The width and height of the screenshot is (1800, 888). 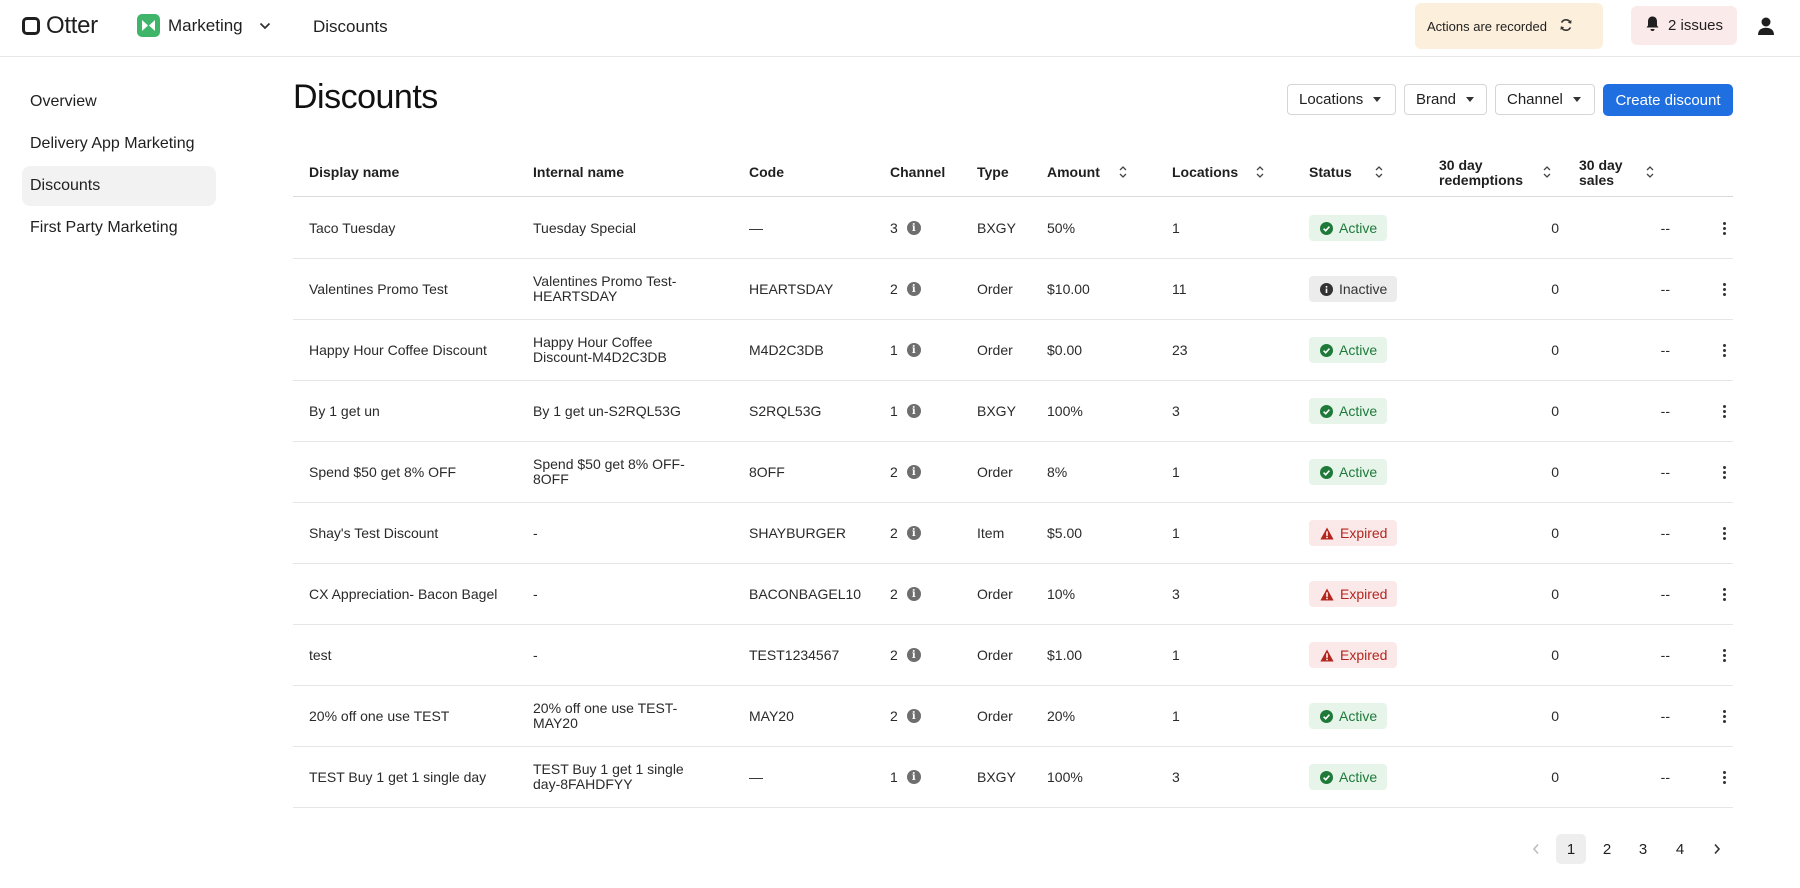 What do you see at coordinates (1445, 99) in the screenshot?
I see `brand-filter: Brand` at bounding box center [1445, 99].